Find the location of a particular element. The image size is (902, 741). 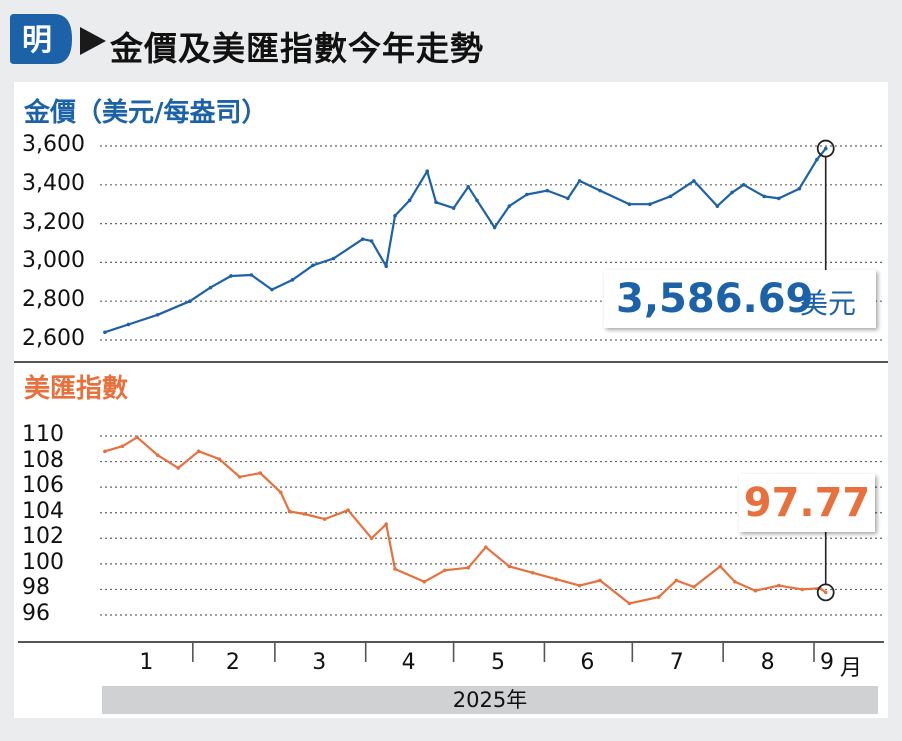

y-tick-label: 110 is located at coordinates (43, 434).